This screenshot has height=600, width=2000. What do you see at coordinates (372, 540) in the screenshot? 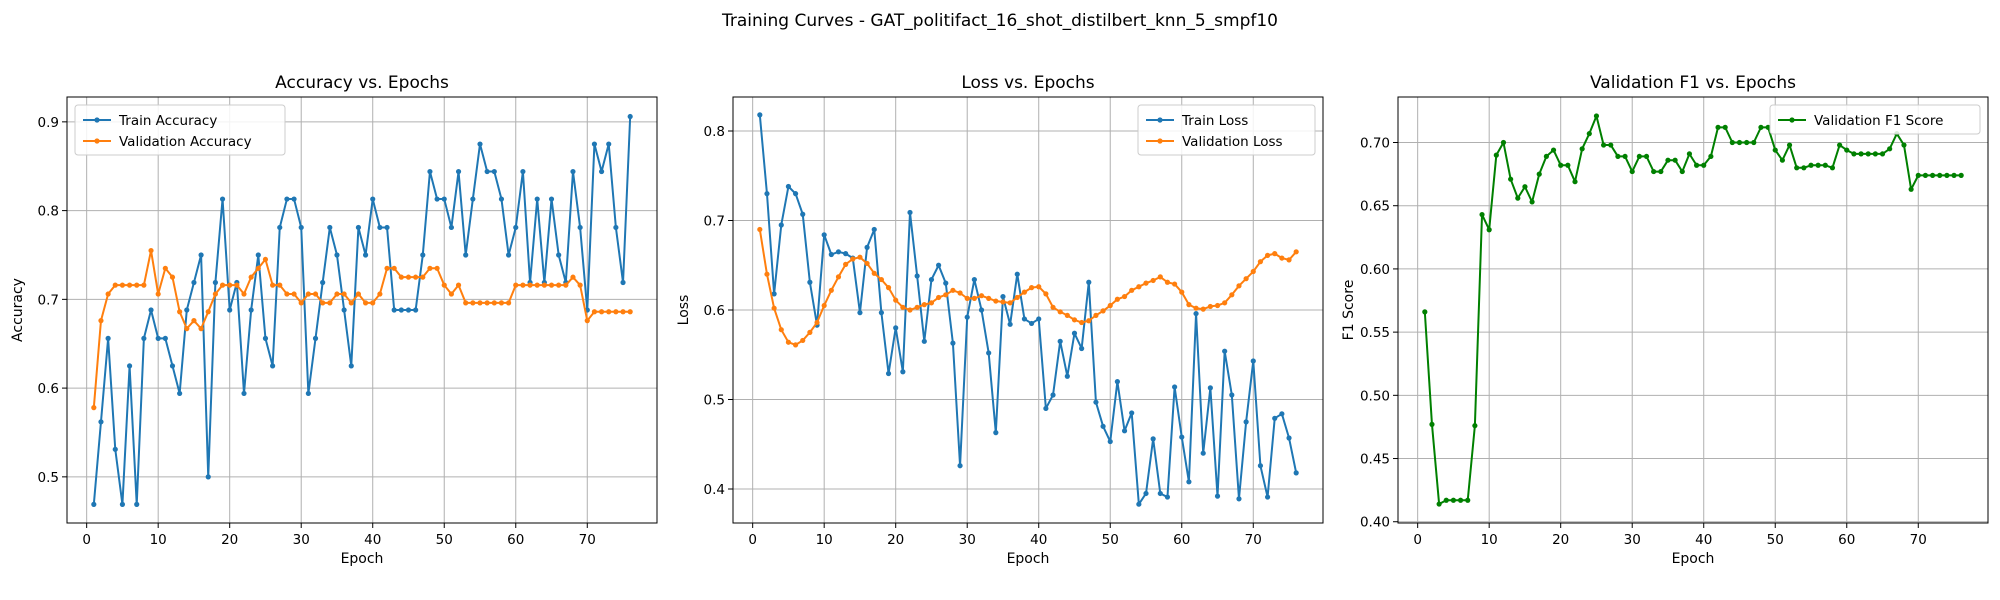
I see `x-tick-label: 40` at bounding box center [372, 540].